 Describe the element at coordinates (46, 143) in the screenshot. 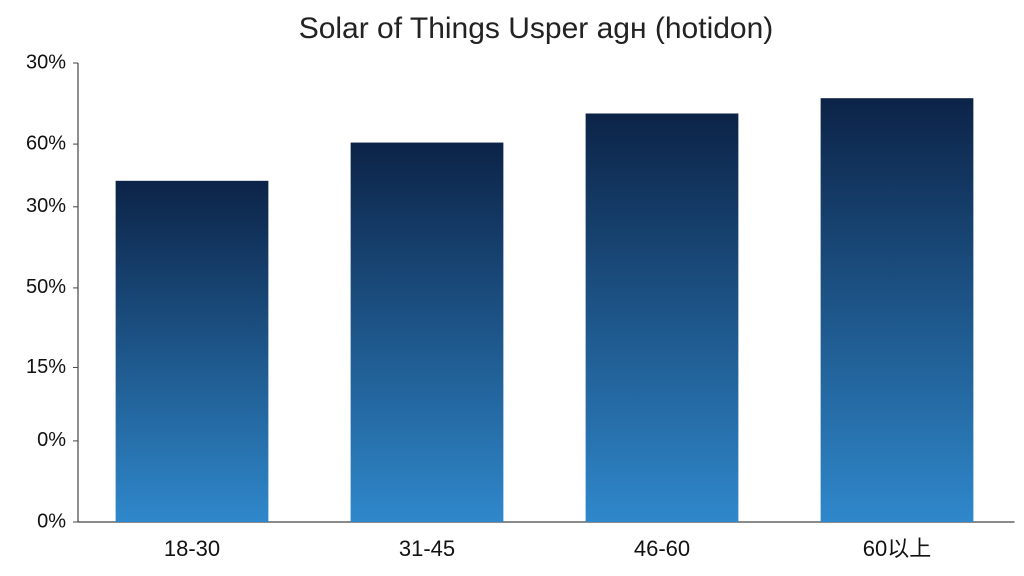

I see `y-tick-label: 60%` at that location.